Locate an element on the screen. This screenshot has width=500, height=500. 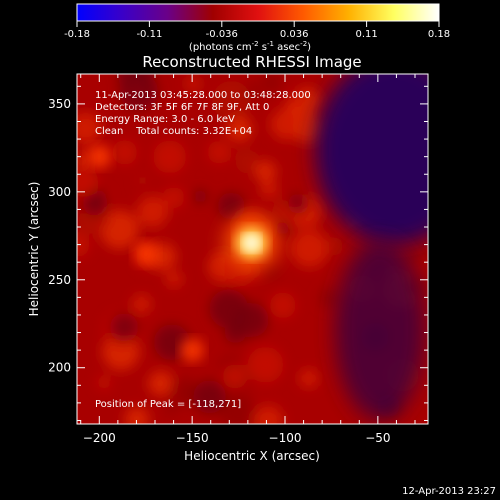
colorbar is located at coordinates (258, 12).